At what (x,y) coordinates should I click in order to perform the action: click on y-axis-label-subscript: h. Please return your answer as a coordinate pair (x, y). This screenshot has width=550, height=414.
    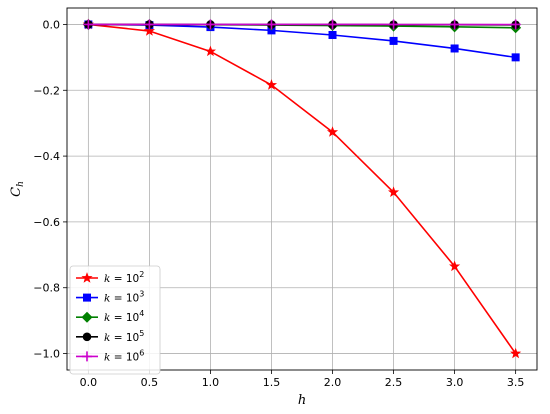
    Looking at the image, I should click on (21, 184).